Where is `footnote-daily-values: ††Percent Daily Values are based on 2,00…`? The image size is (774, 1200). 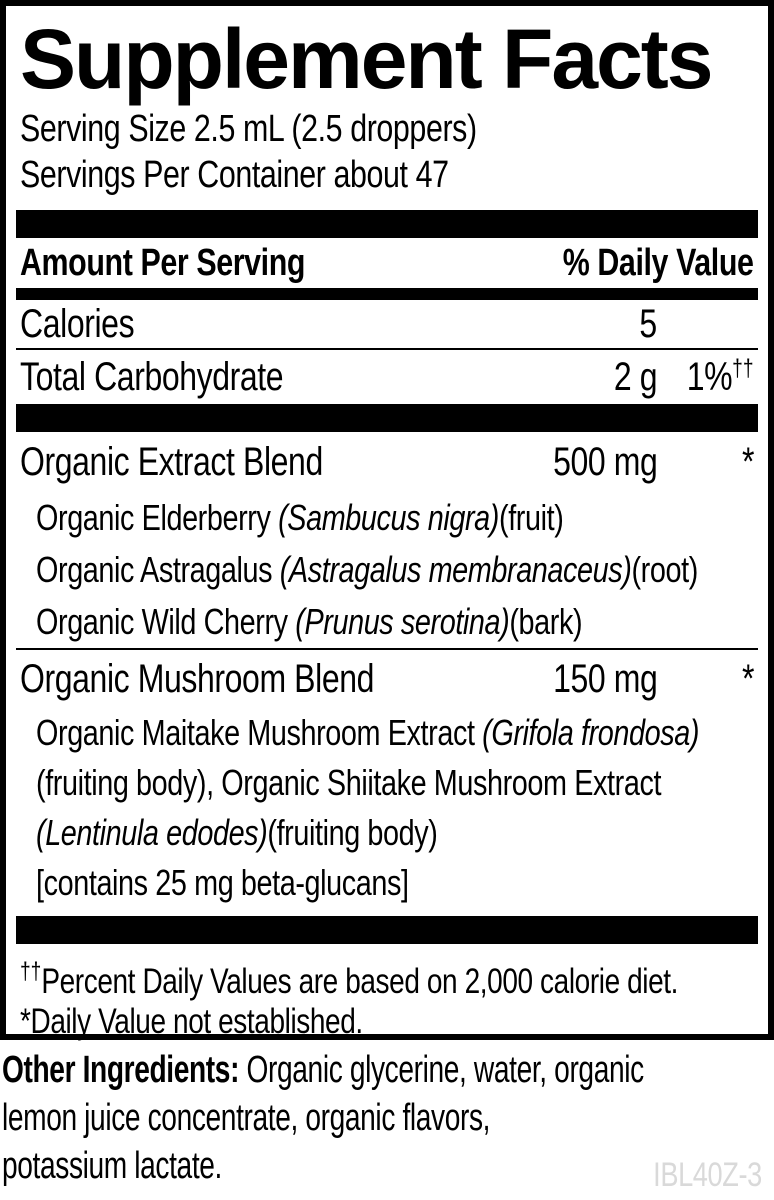
footnote-daily-values: ††Percent Daily Values are based on 2,00… is located at coordinates (349, 979).